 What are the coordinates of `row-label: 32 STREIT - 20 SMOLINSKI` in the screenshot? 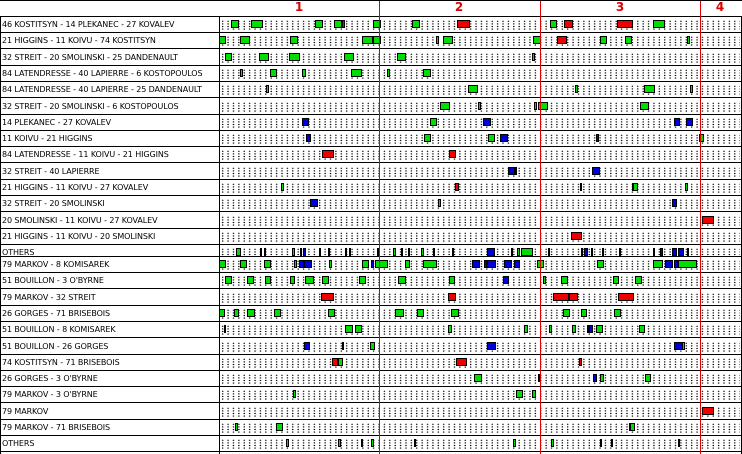 It's located at (53, 203).